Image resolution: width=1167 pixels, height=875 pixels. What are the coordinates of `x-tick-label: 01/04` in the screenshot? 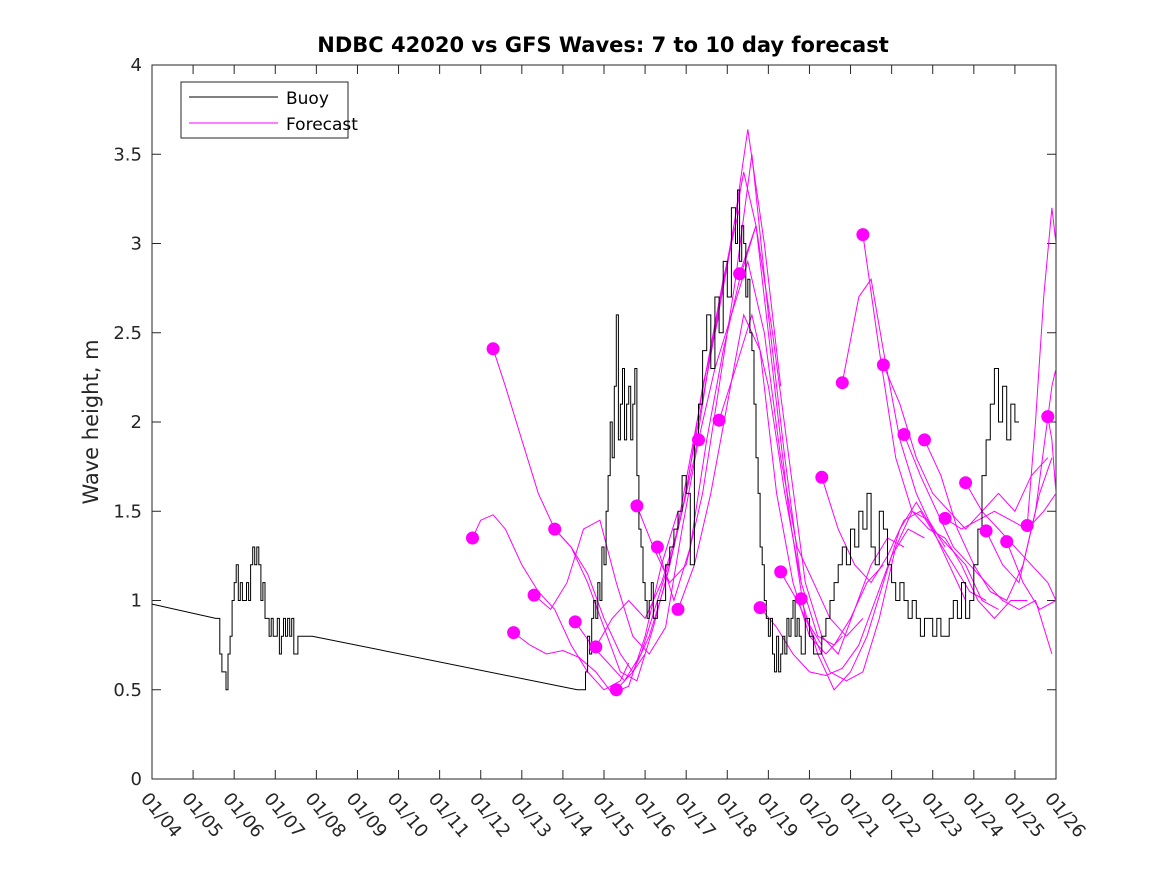 It's located at (160, 815).